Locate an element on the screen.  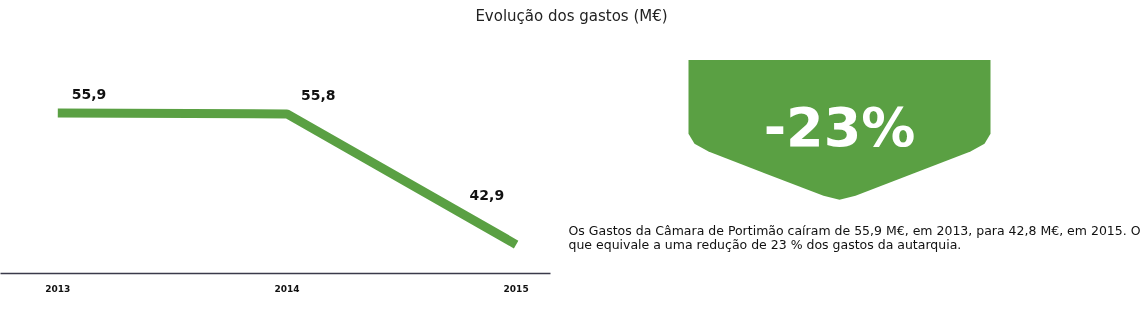
data-label: 55,8 is located at coordinates (318, 94).